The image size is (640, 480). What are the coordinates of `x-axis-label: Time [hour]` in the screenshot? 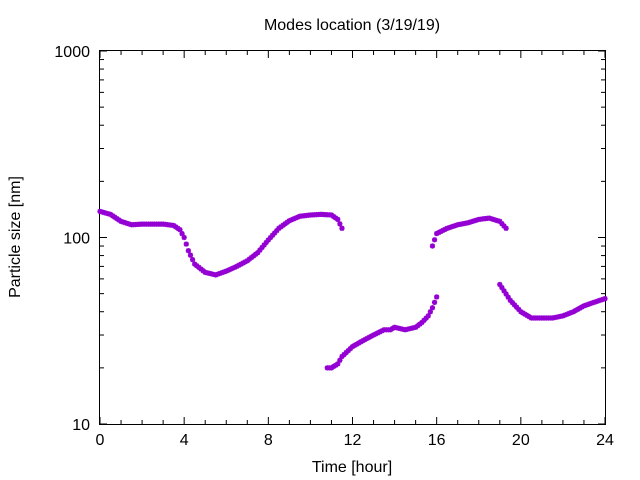 It's located at (352, 467).